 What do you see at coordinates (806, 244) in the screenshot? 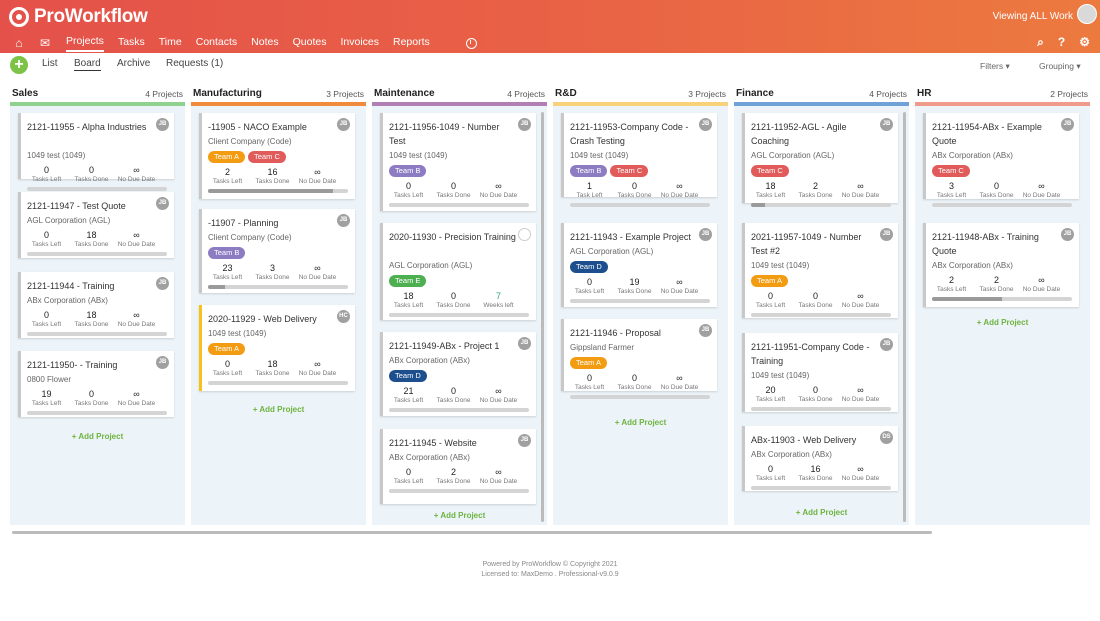
I see `project-title: 2021-11957-1049 - Number Test #2` at bounding box center [806, 244].